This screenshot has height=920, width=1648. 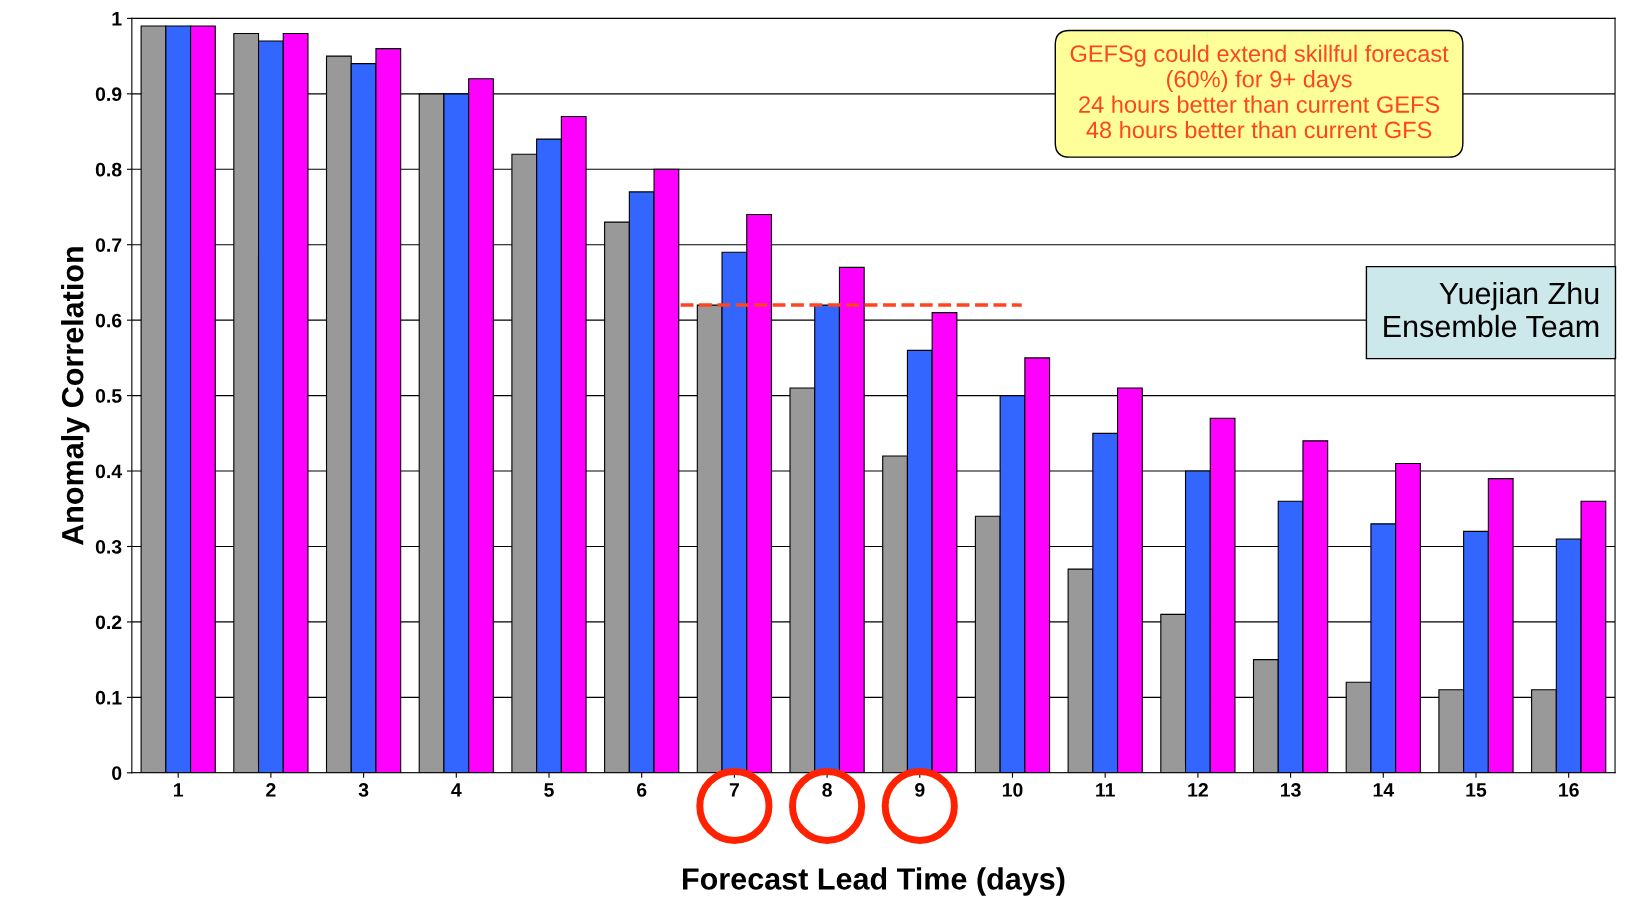 I want to click on x-tick-label: 10, so click(x=1012, y=790).